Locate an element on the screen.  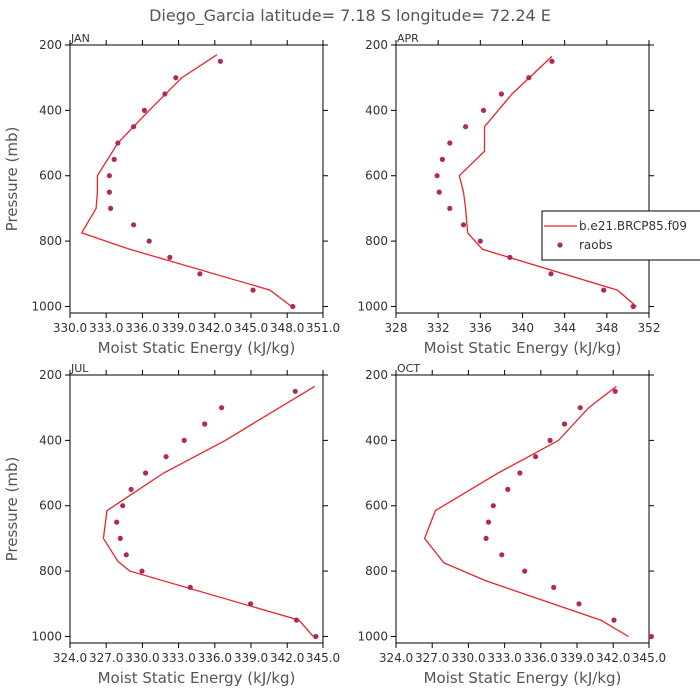
legend-box is located at coordinates (620, 235).